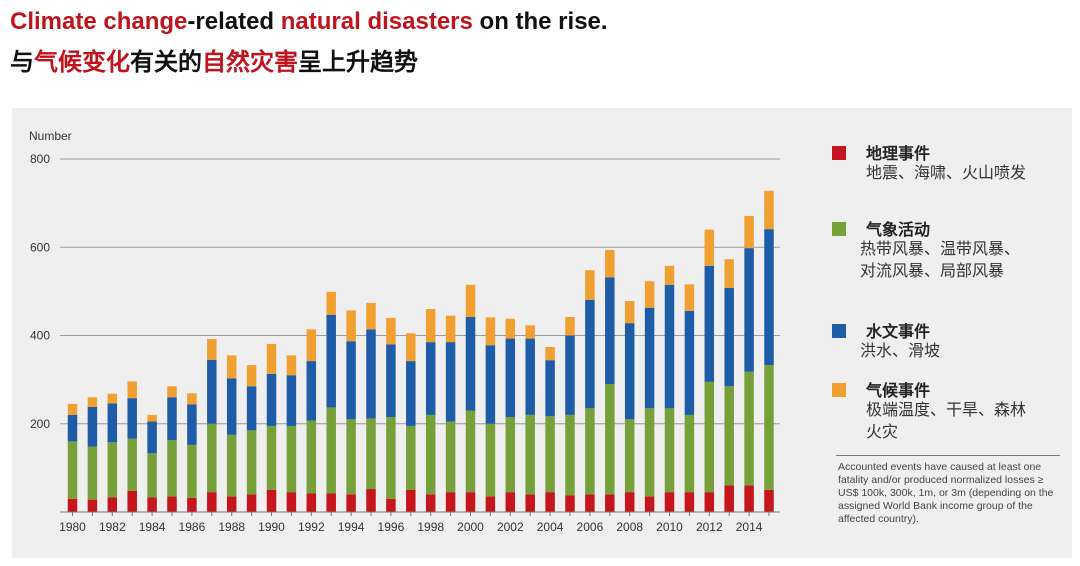 This screenshot has width=1080, height=566. What do you see at coordinates (311, 527) in the screenshot?
I see `x-tick-label-1992: 1992` at bounding box center [311, 527].